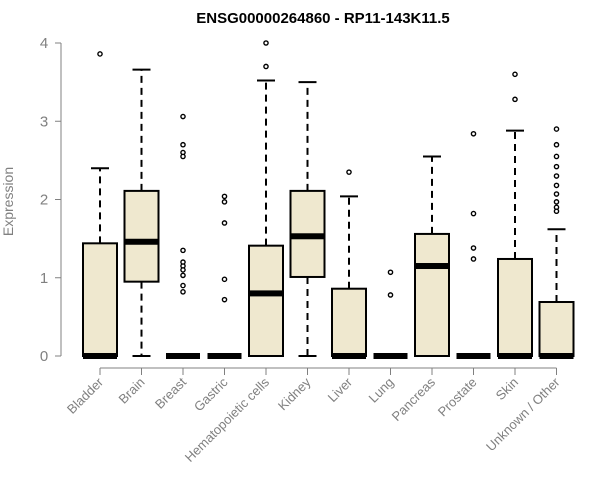 This screenshot has height=500, width=600. I want to click on x-tick-label: Kidney, so click(294, 393).